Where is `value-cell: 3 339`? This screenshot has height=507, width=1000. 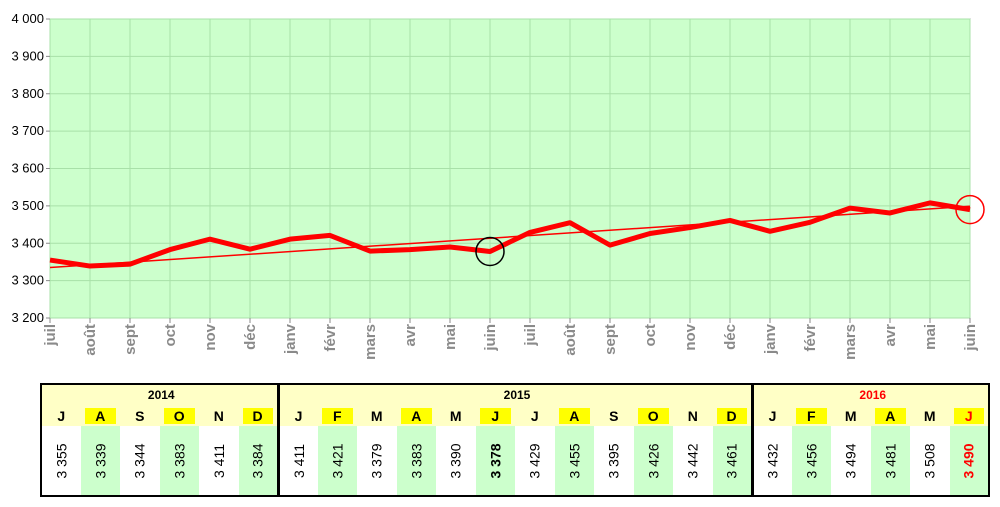
value-cell: 3 339 is located at coordinates (100, 461).